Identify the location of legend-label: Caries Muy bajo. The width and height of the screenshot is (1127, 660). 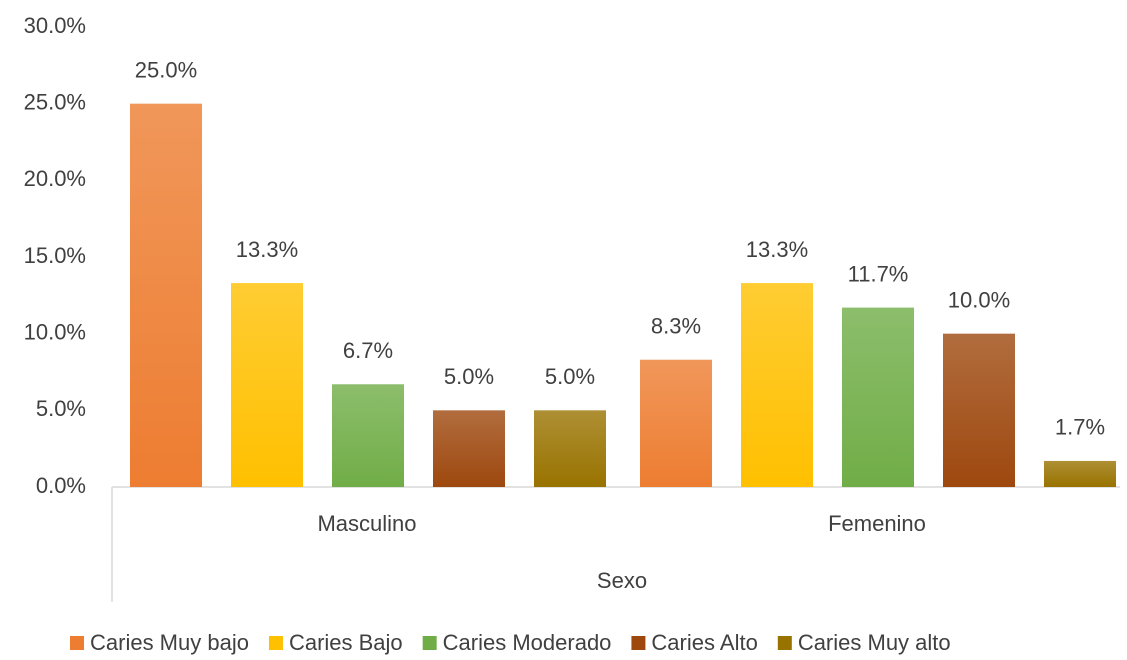
(169, 642).